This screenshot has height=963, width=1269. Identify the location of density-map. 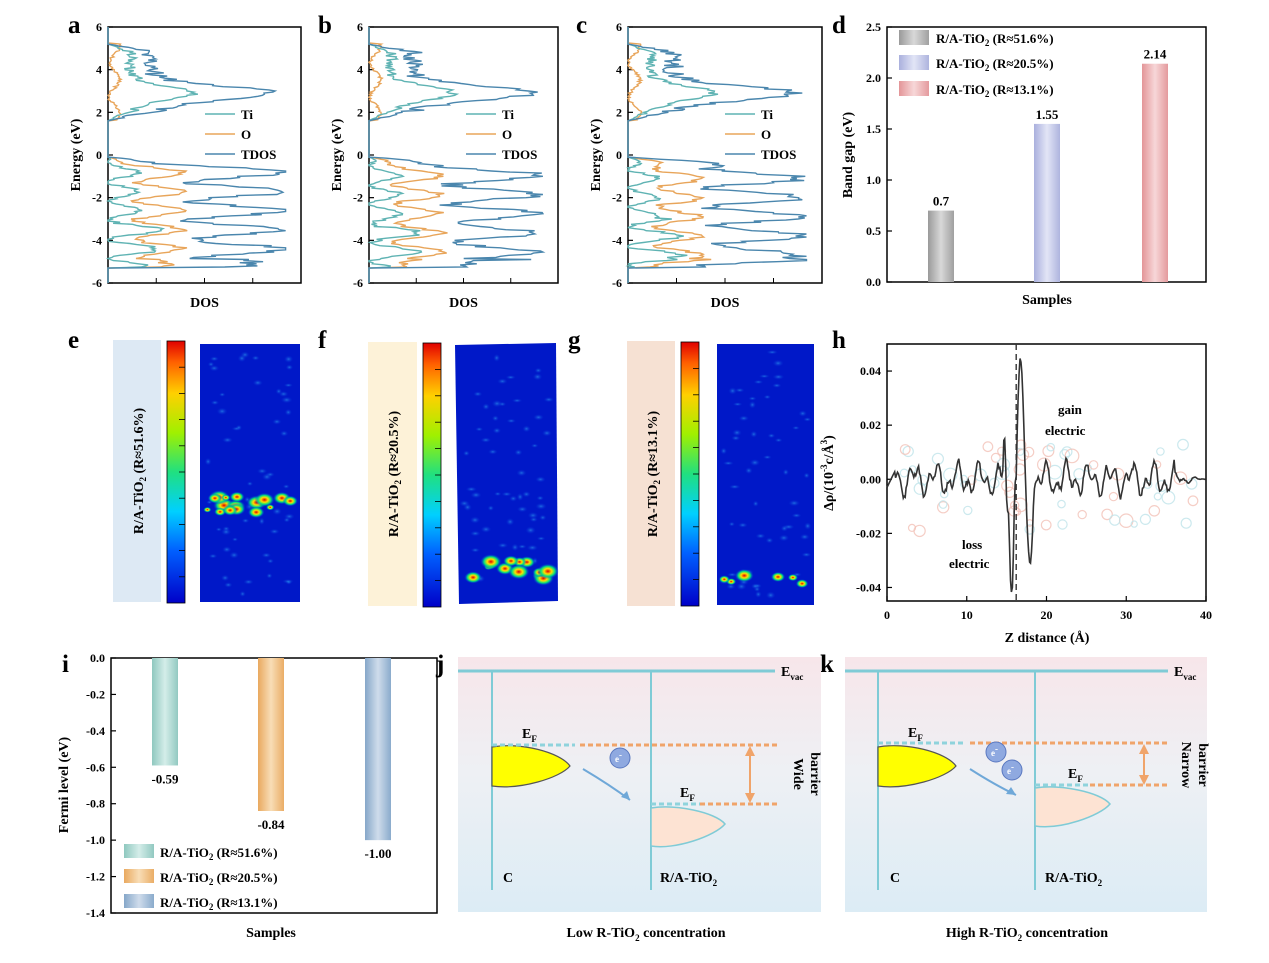
(506, 473).